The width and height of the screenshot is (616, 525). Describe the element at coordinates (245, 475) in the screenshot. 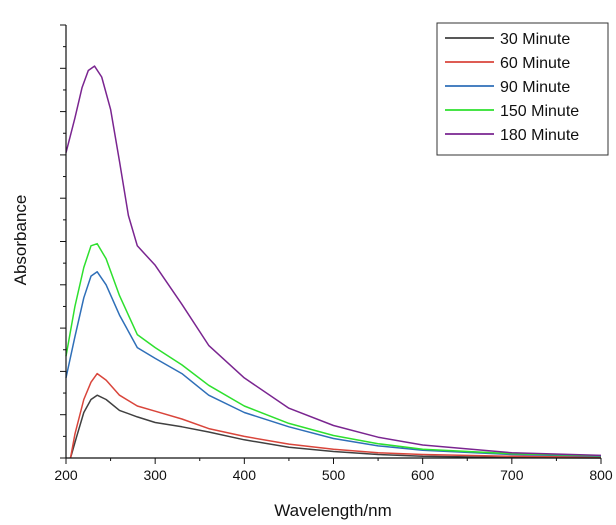

I see `x-tick-label: 400` at that location.